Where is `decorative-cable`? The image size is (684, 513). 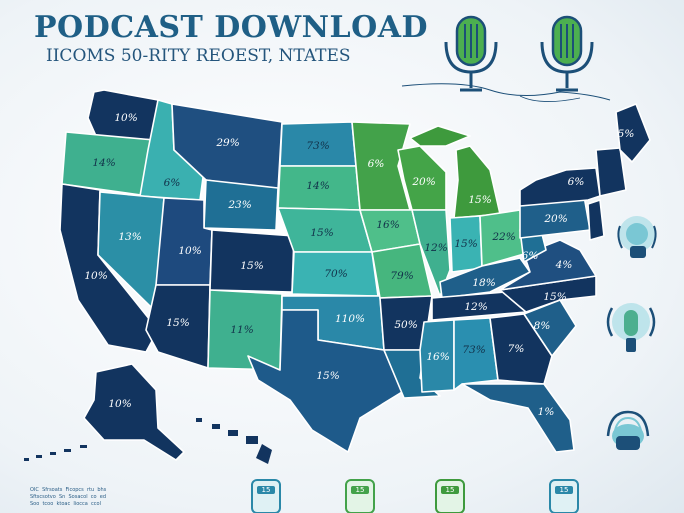
decorative-cable is located at coordinates (506, 92).